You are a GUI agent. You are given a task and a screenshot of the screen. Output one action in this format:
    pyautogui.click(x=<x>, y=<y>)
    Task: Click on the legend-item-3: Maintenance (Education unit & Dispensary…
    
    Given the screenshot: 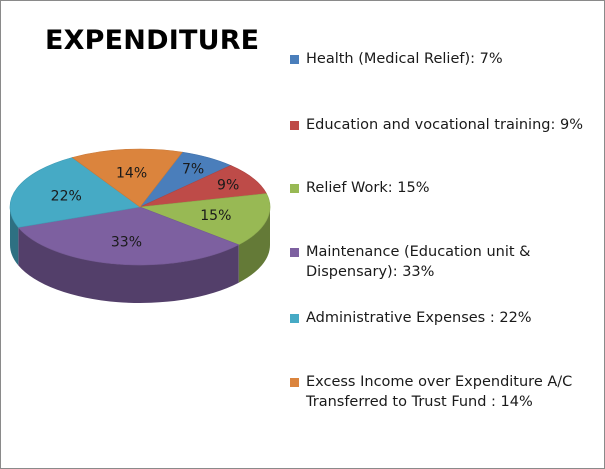 What is the action you would take?
    pyautogui.click(x=442, y=262)
    